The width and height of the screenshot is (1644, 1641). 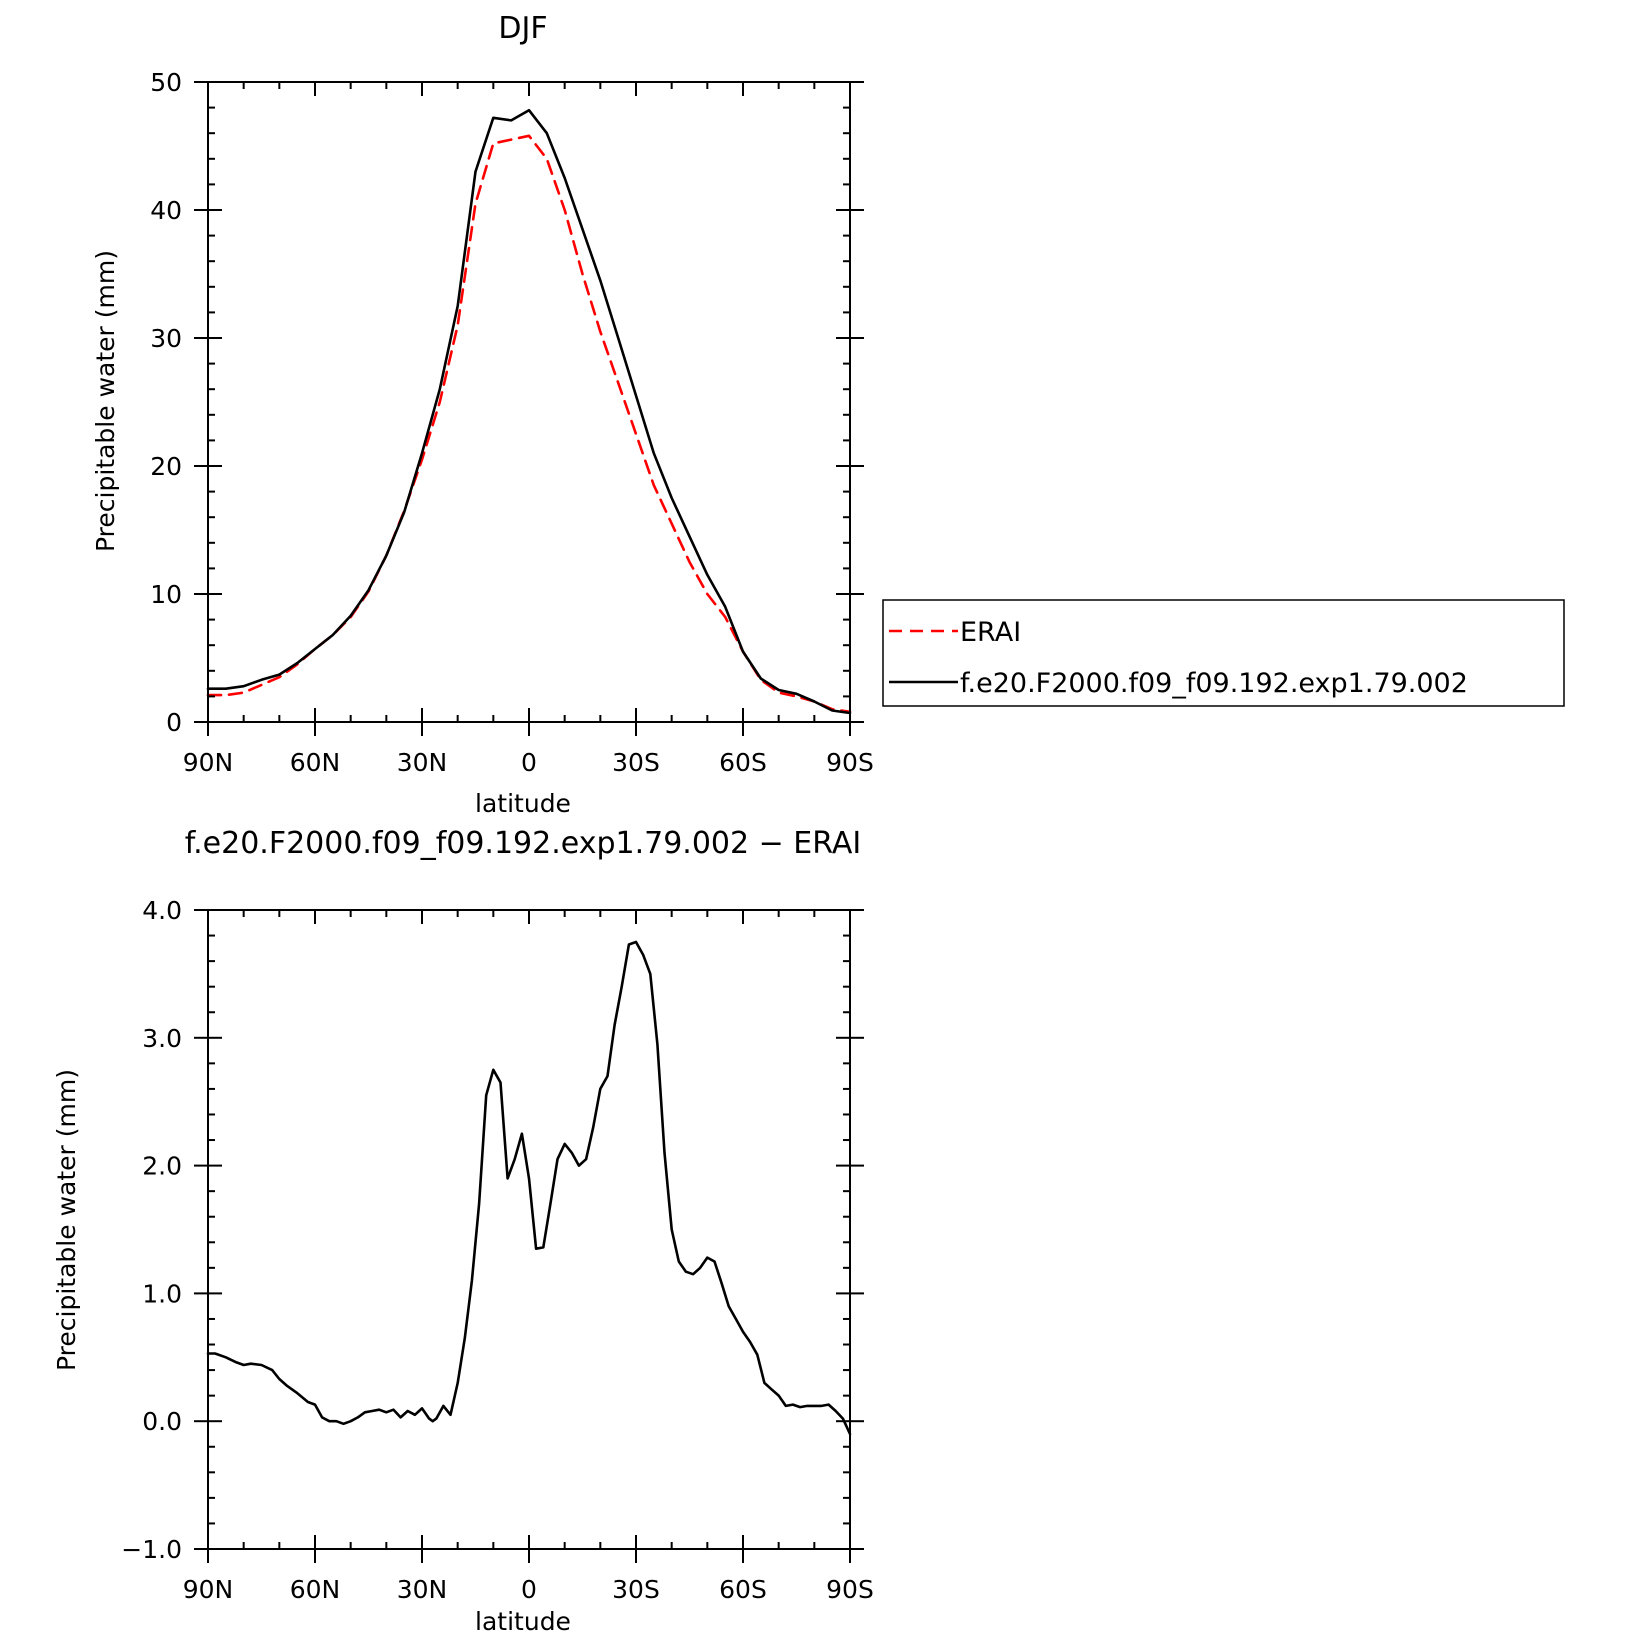 What do you see at coordinates (166, 594) in the screenshot?
I see `top-ytick-label: 10` at bounding box center [166, 594].